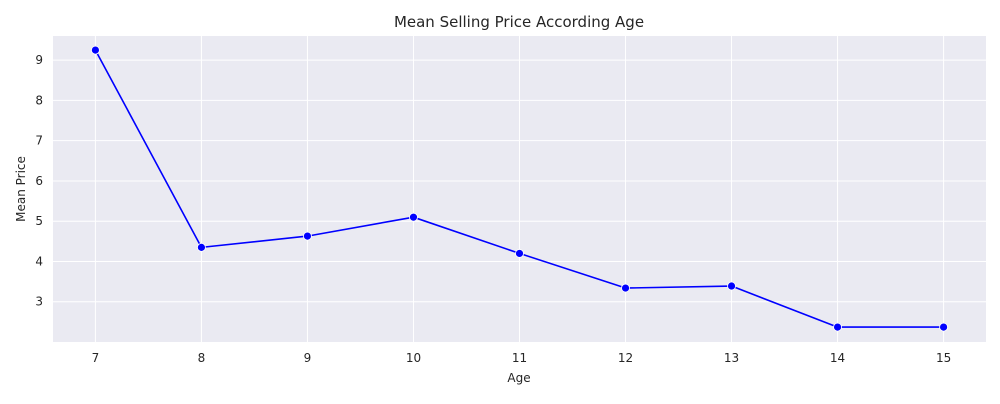 This screenshot has width=1000, height=404. I want to click on y-tick-label: 8, so click(39, 100).